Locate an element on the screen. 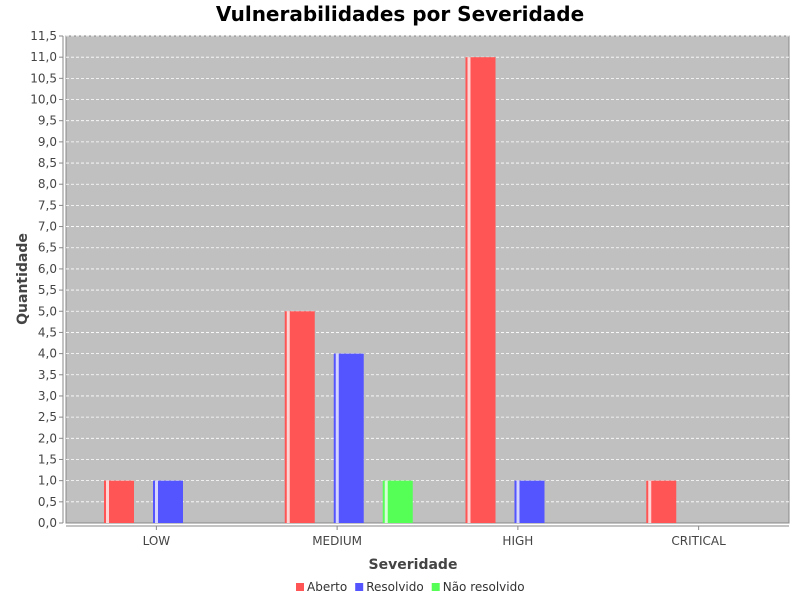  legend-item: Resolvido is located at coordinates (389, 587).